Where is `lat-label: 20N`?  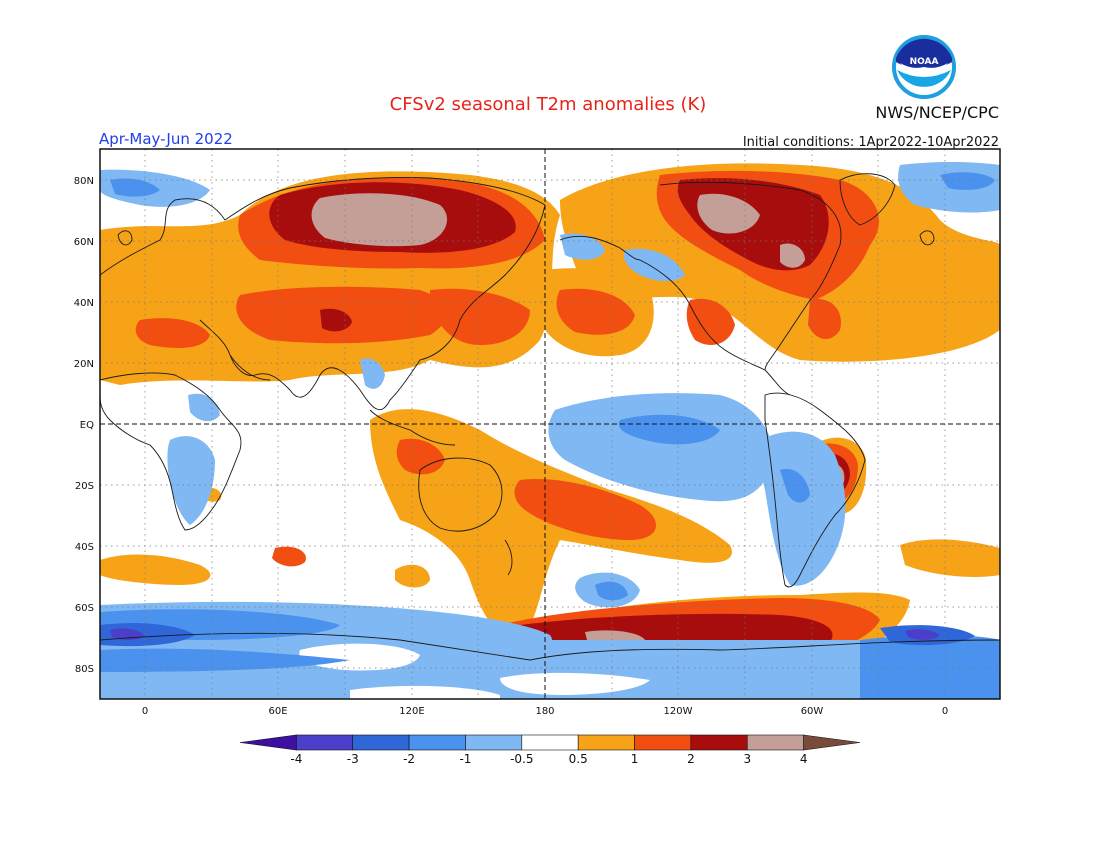 lat-label: 20N is located at coordinates (84, 364).